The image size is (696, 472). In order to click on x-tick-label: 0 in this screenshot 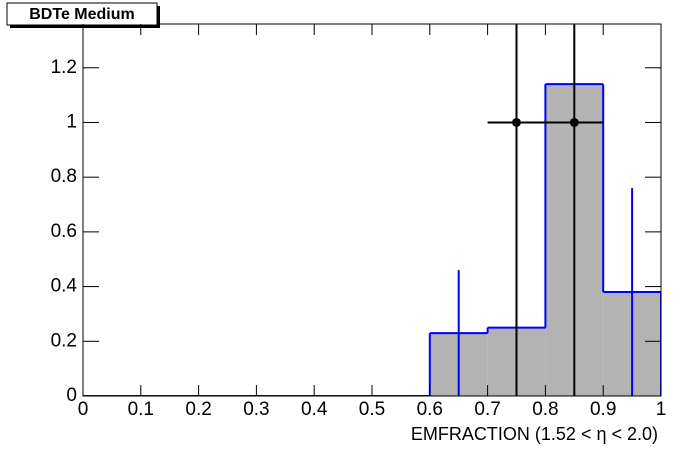, I will do `click(83, 409)`.